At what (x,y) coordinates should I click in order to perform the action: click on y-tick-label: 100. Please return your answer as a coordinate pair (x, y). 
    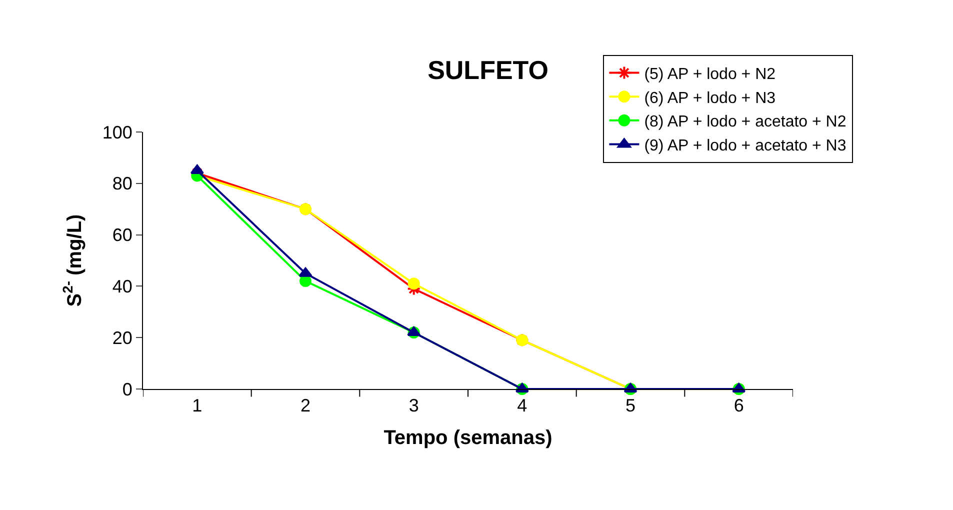
    Looking at the image, I should click on (117, 132).